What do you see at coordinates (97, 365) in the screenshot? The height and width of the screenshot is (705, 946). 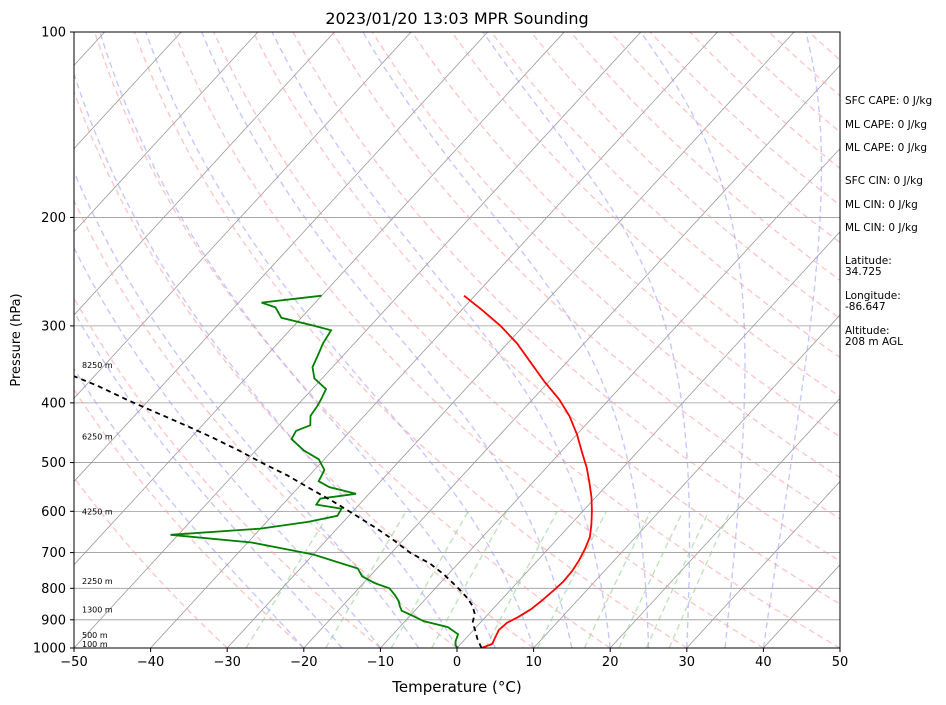 I see `height-label: 8250 m` at bounding box center [97, 365].